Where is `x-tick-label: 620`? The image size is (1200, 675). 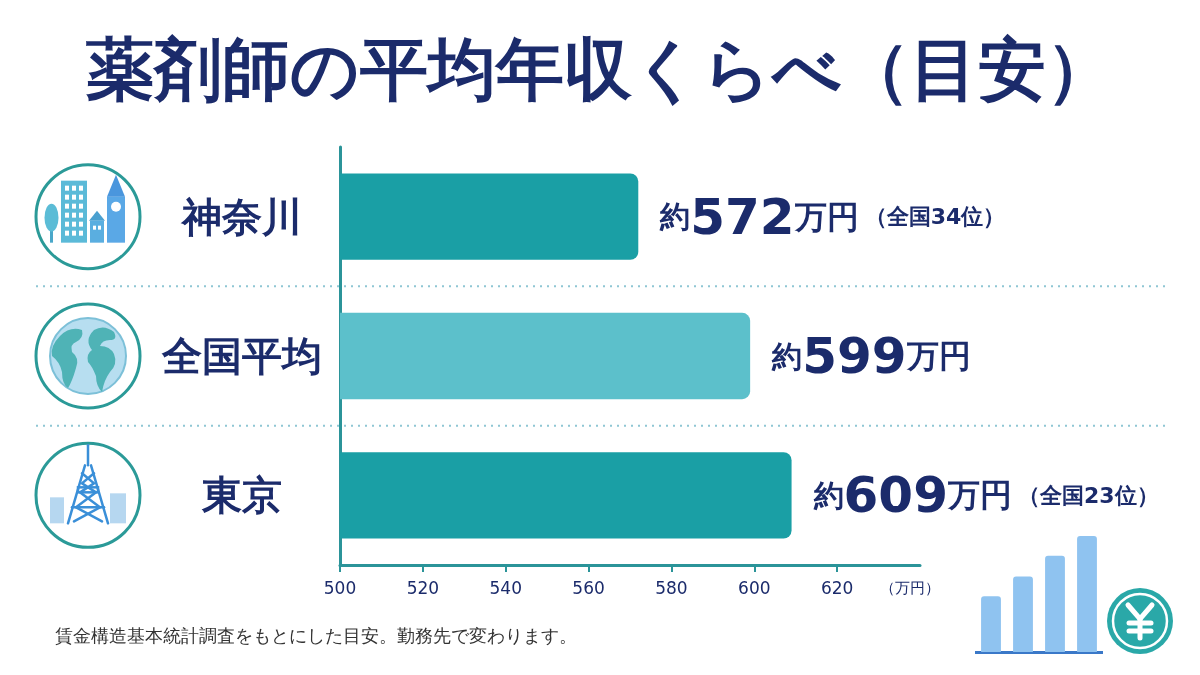
x-tick-label: 620 is located at coordinates (837, 587).